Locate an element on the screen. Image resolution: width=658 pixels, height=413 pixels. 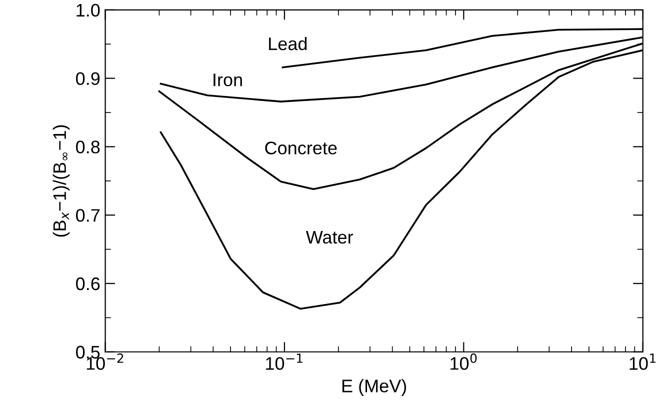
y-axis-title: (B$_{x}$−1)/(B$_{∞}$−1) is located at coordinates (61, 181).